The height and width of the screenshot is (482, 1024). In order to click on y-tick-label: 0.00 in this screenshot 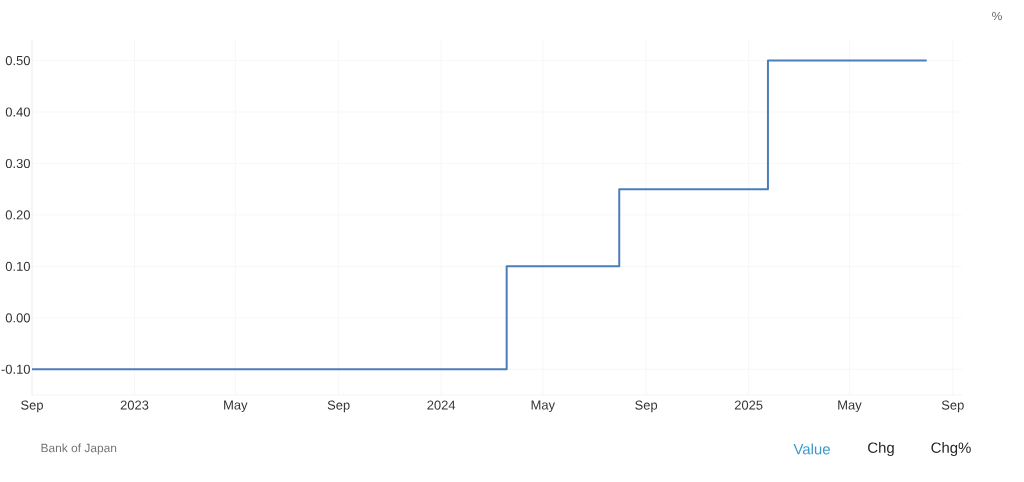, I will do `click(17, 318)`.